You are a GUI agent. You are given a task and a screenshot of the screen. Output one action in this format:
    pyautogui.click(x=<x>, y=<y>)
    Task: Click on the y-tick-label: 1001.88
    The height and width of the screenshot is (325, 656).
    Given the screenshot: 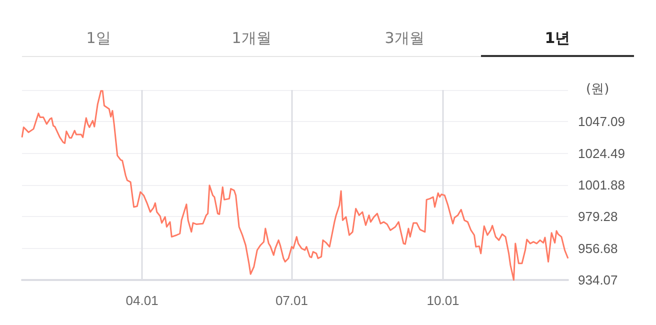 What is the action you would take?
    pyautogui.click(x=601, y=185)
    